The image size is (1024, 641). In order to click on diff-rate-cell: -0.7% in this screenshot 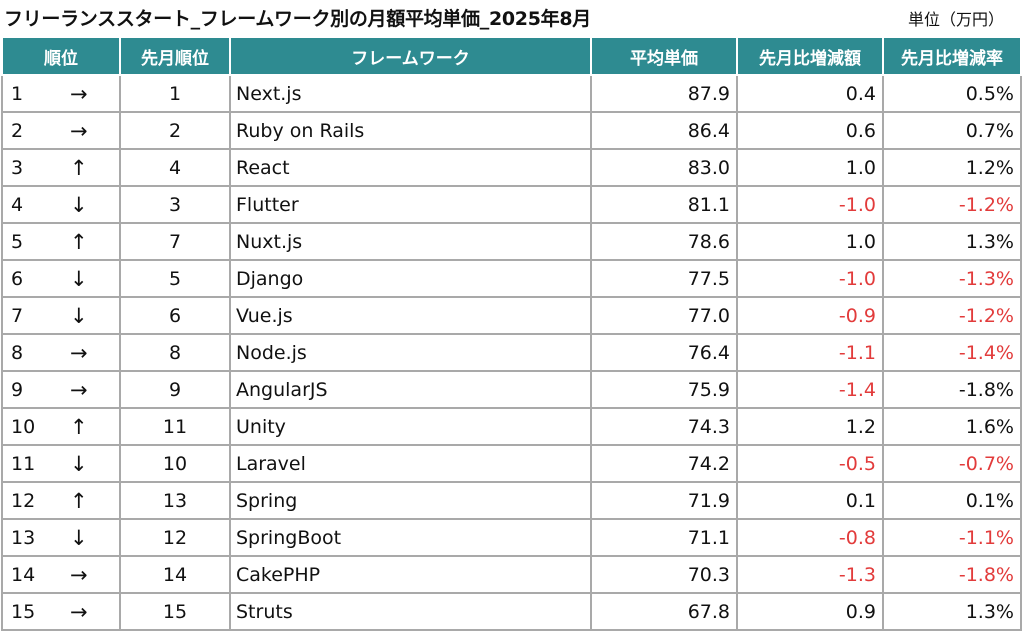, I will do `click(952, 463)`.